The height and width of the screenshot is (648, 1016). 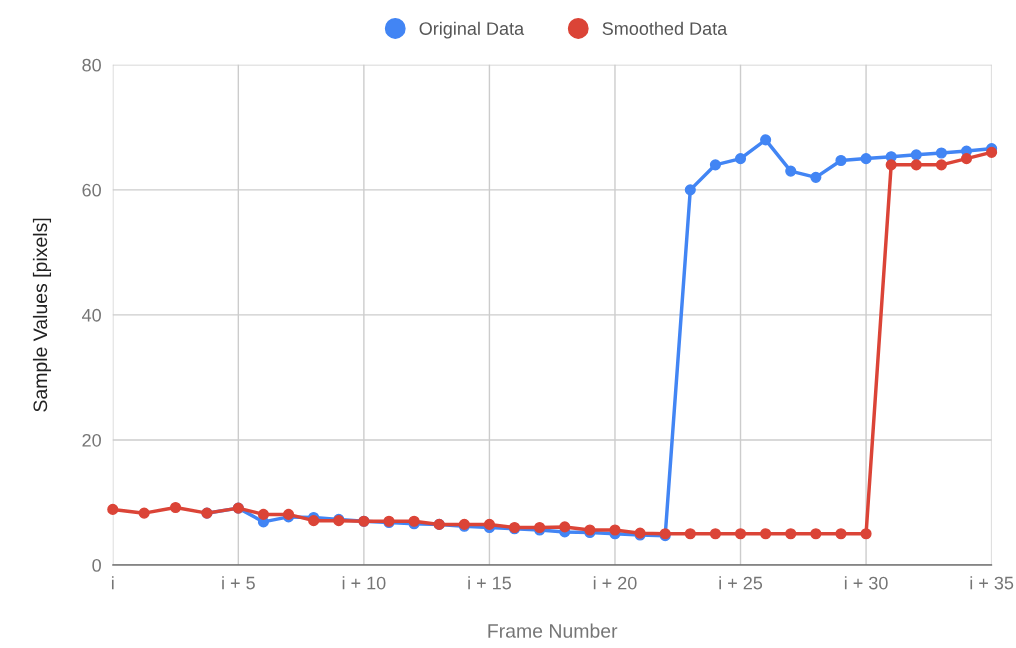 I want to click on y-tick-label: 20, so click(x=91, y=440).